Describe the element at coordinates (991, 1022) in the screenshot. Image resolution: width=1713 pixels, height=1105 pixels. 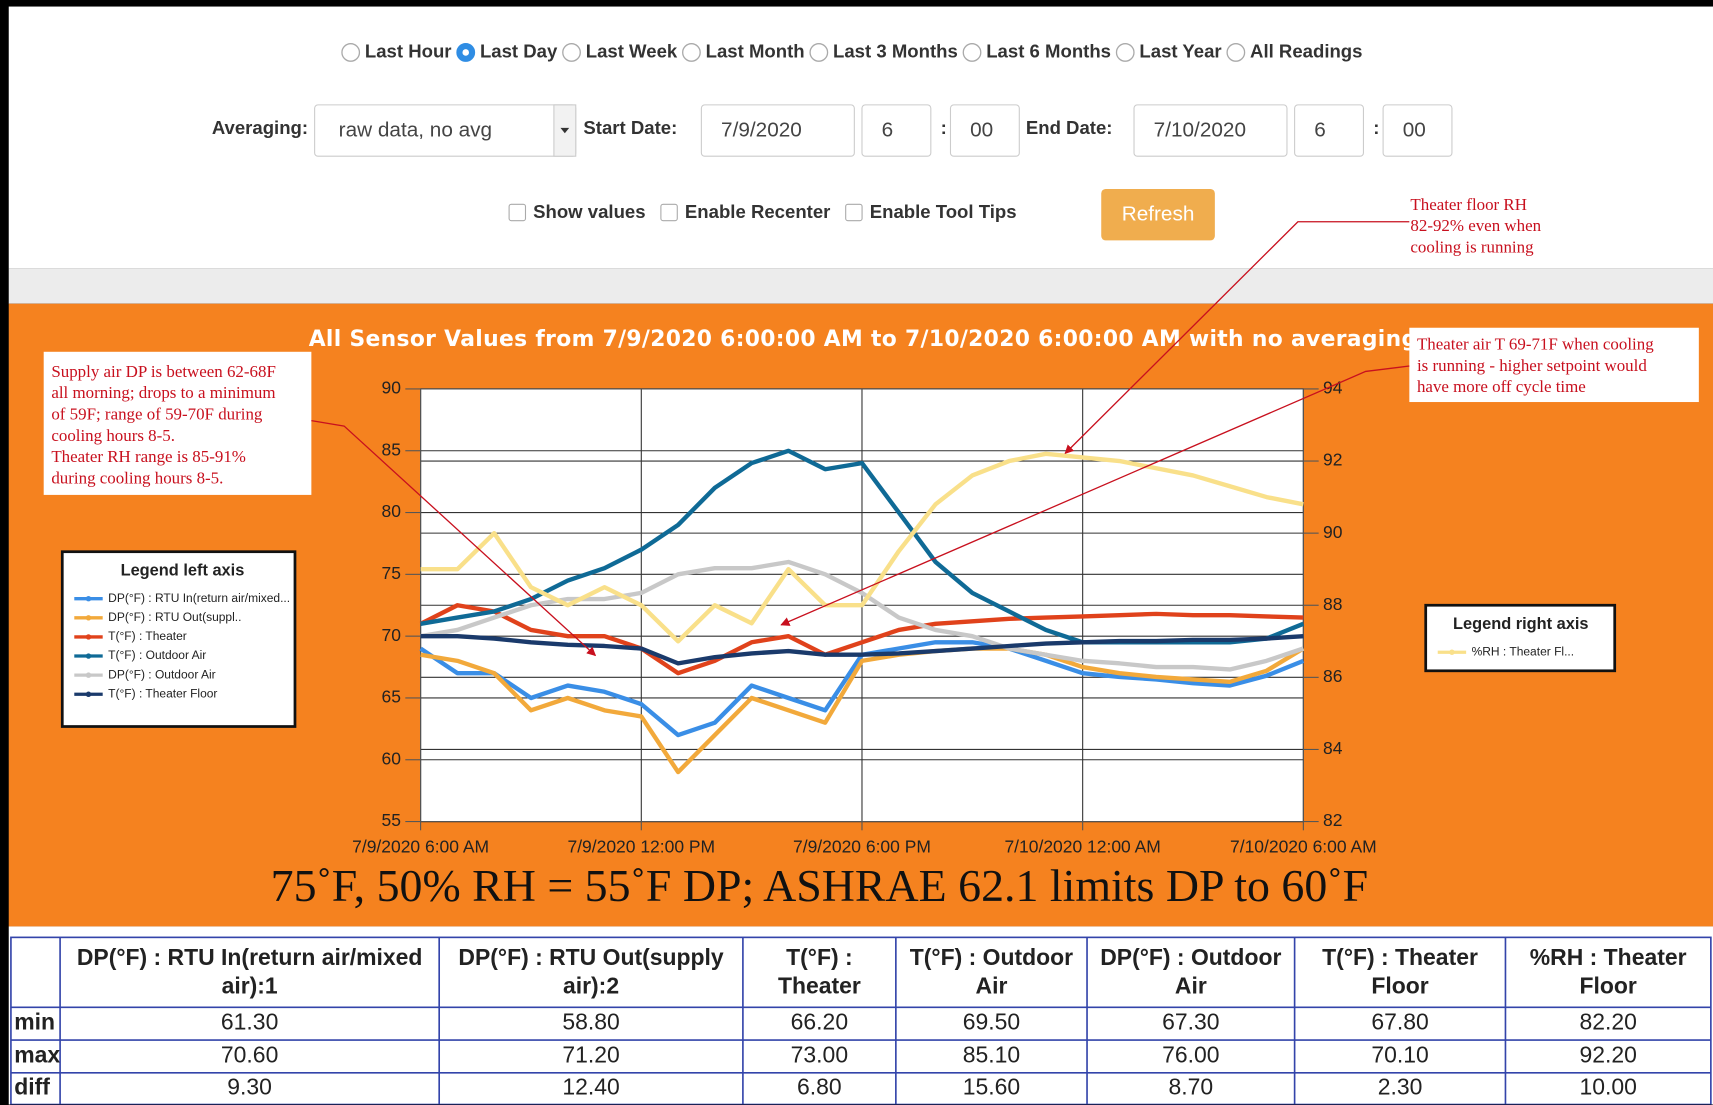
I see `table-cell: 69.50` at that location.